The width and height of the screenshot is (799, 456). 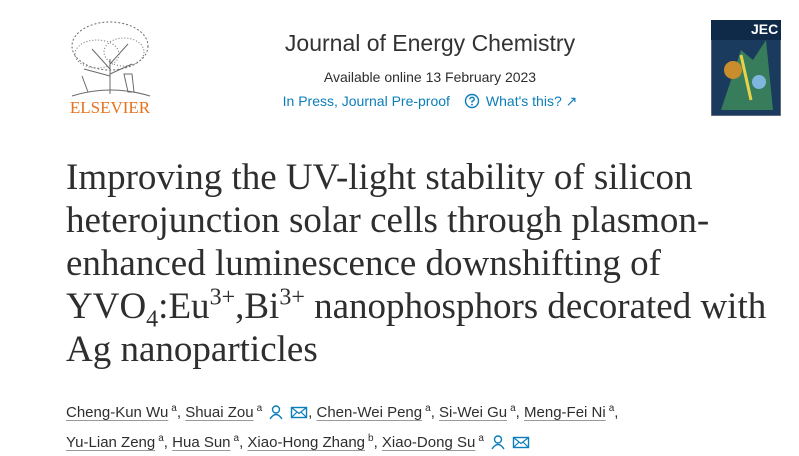 I want to click on affiliation-mark: b, so click(x=371, y=438).